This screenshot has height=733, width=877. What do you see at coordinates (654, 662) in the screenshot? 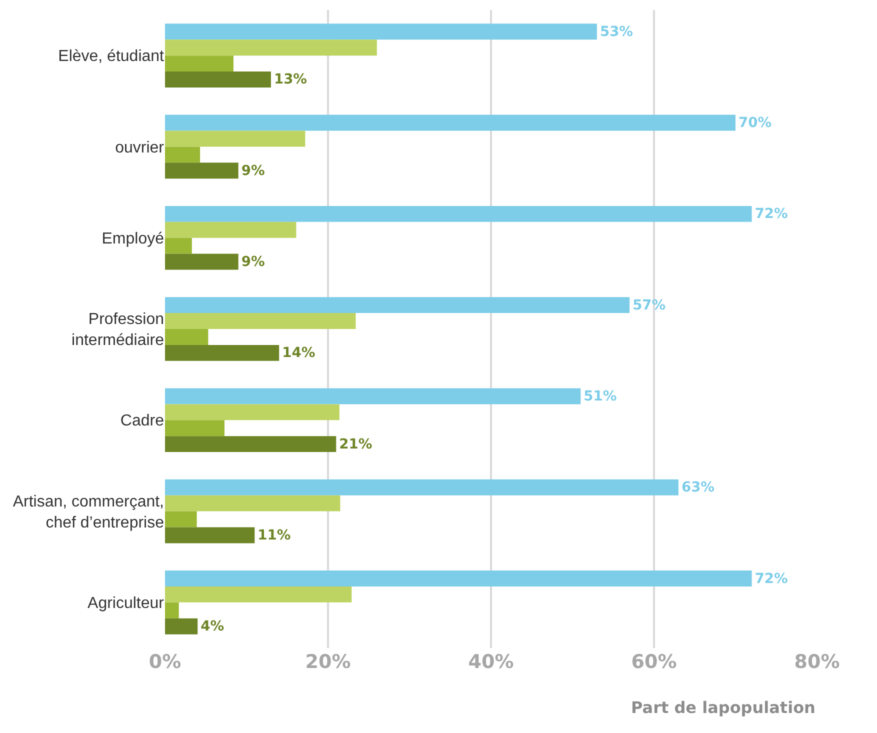
I see `x-tick-label: 60%` at bounding box center [654, 662].